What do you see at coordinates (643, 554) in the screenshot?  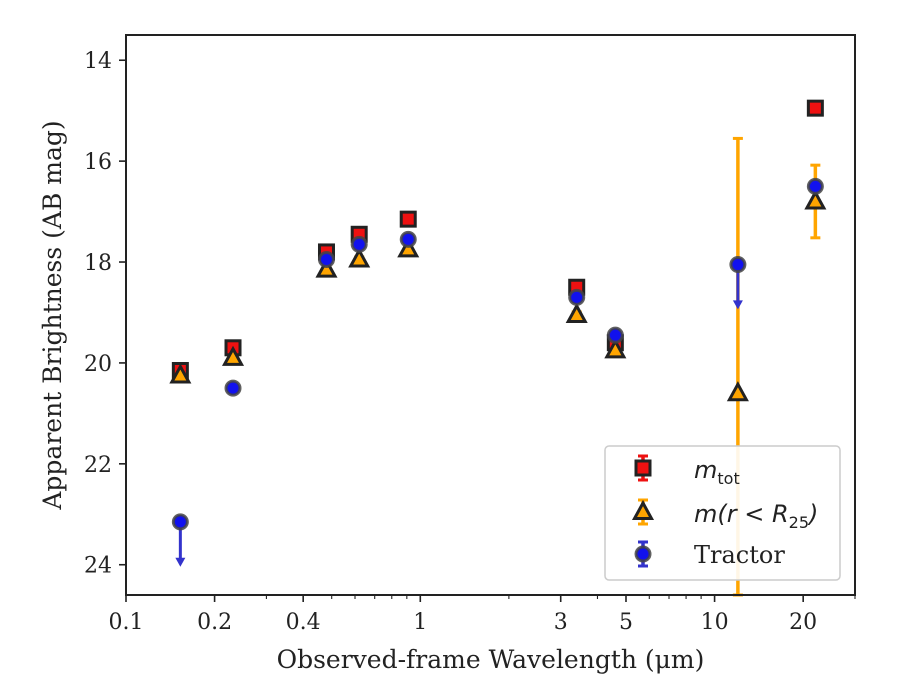 I see `legend-circle-marker` at bounding box center [643, 554].